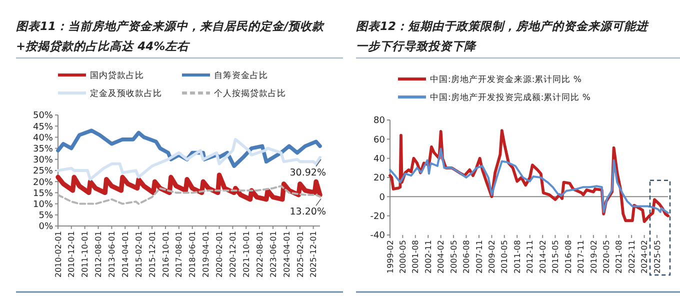  What do you see at coordinates (467, 257) in the screenshot?
I see `x-tick-label: 2006-08` at bounding box center [467, 257].